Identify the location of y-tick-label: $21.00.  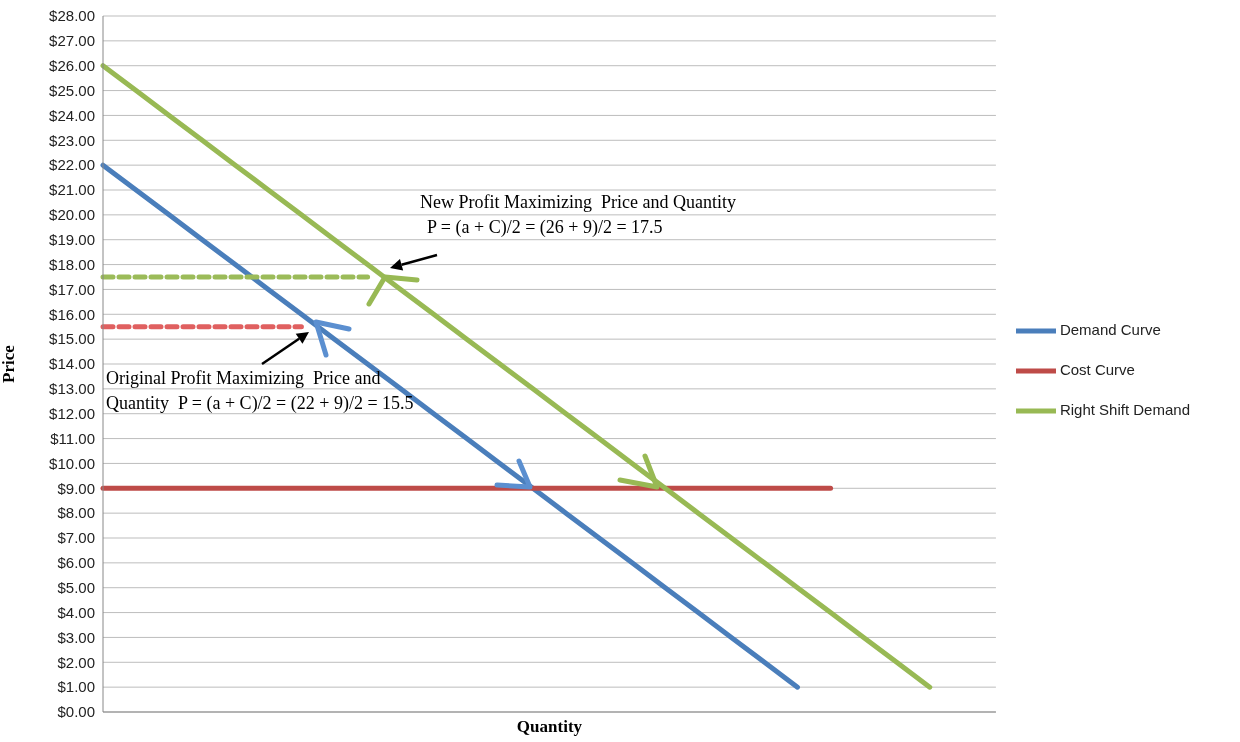
(72, 190).